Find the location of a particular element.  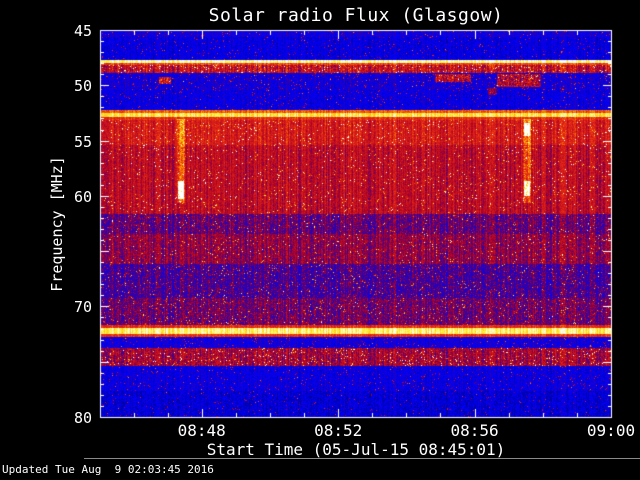

y-tick-label: 45 is located at coordinates (82, 30).